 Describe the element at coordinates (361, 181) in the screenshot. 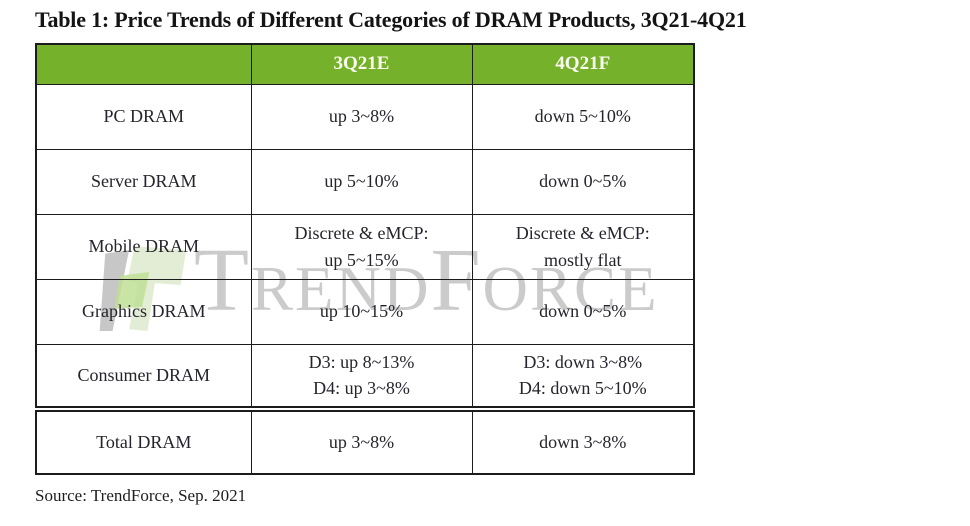

I see `value-cell-3q21: up 5~10%` at that location.